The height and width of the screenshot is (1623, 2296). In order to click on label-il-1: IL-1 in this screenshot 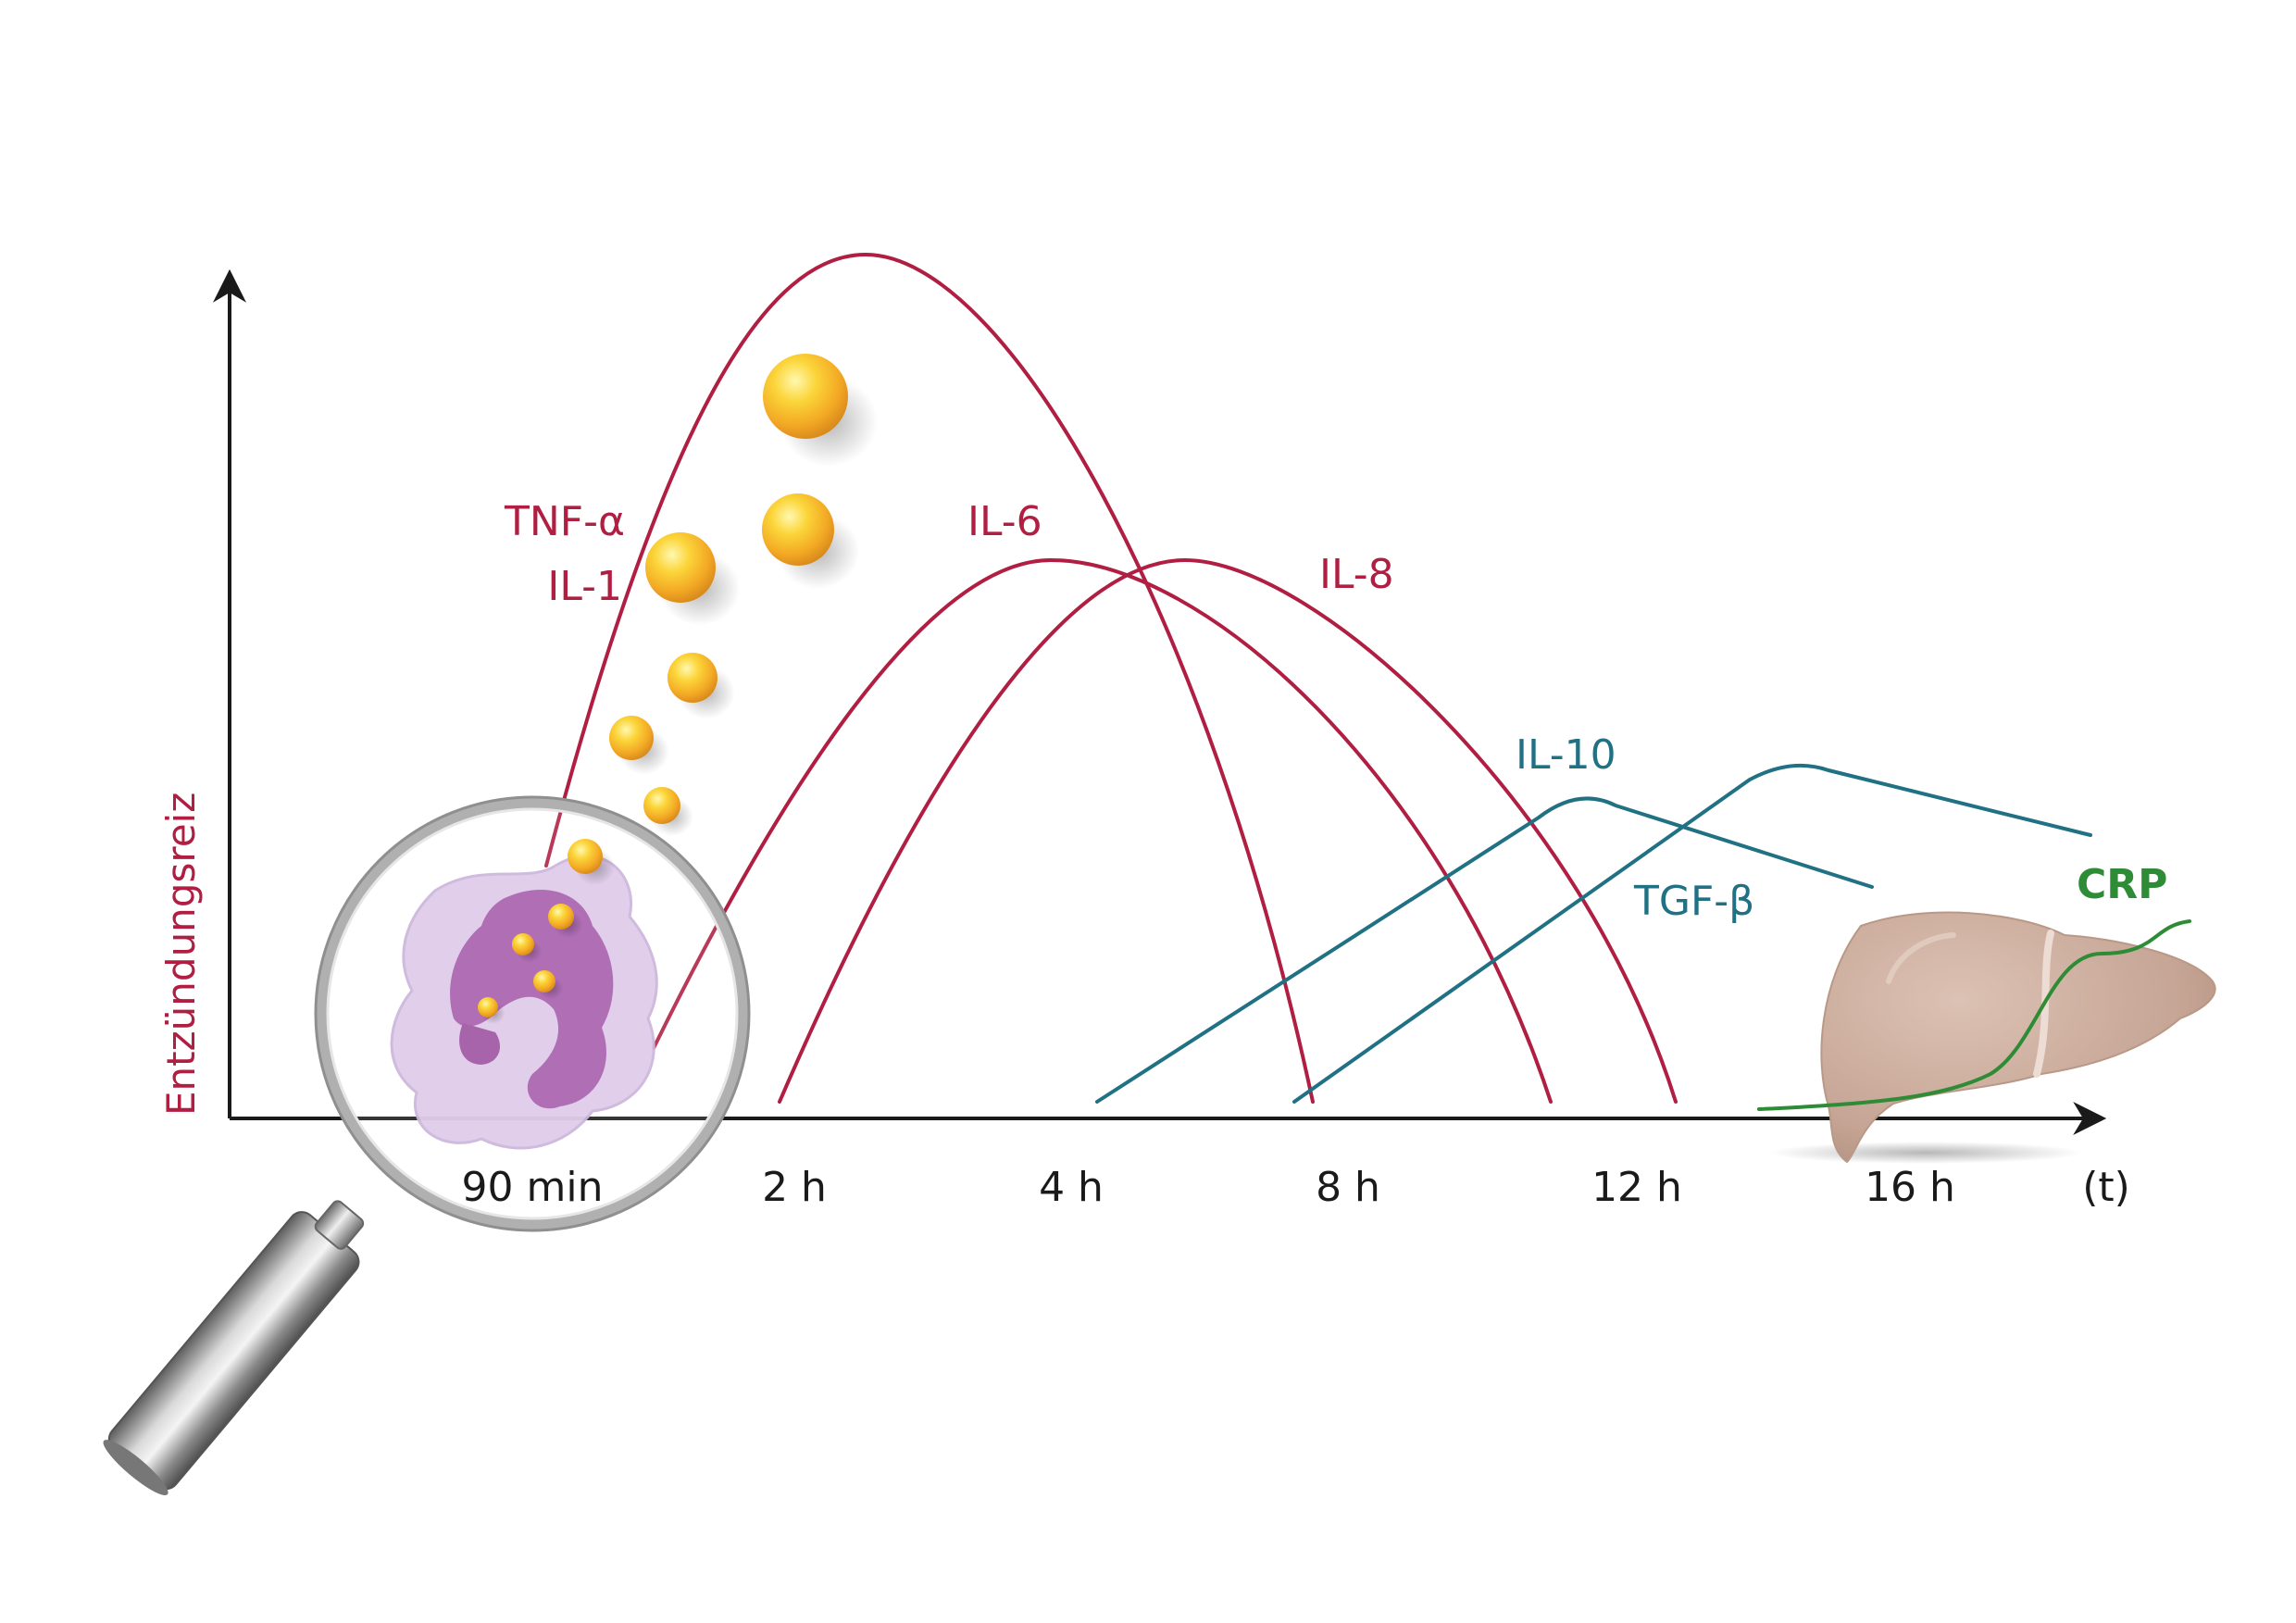, I will do `click(584, 586)`.